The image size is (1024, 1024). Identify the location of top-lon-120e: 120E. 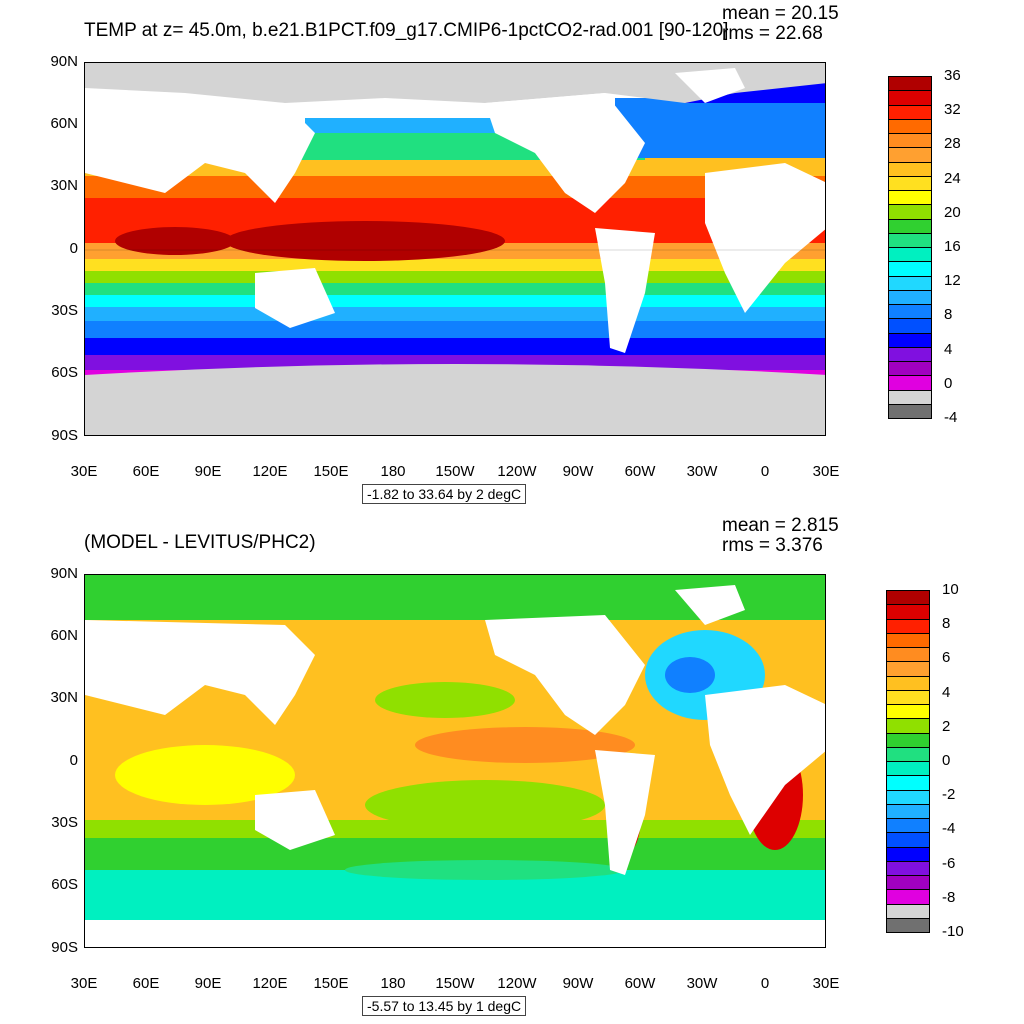
(270, 471).